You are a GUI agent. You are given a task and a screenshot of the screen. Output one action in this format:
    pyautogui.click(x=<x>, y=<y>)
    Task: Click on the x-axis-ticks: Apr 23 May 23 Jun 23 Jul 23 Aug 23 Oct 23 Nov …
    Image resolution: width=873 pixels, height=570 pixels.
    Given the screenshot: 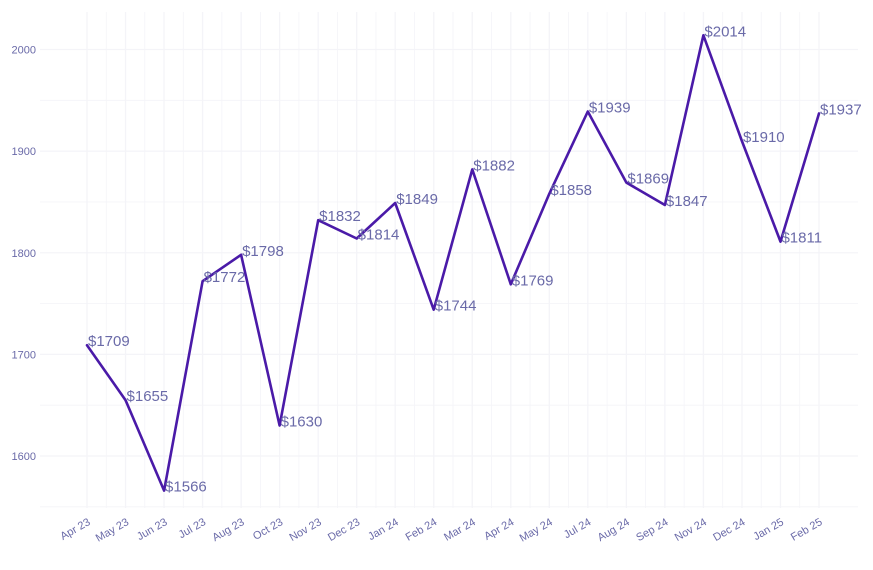 What is the action you would take?
    pyautogui.click(x=441, y=530)
    